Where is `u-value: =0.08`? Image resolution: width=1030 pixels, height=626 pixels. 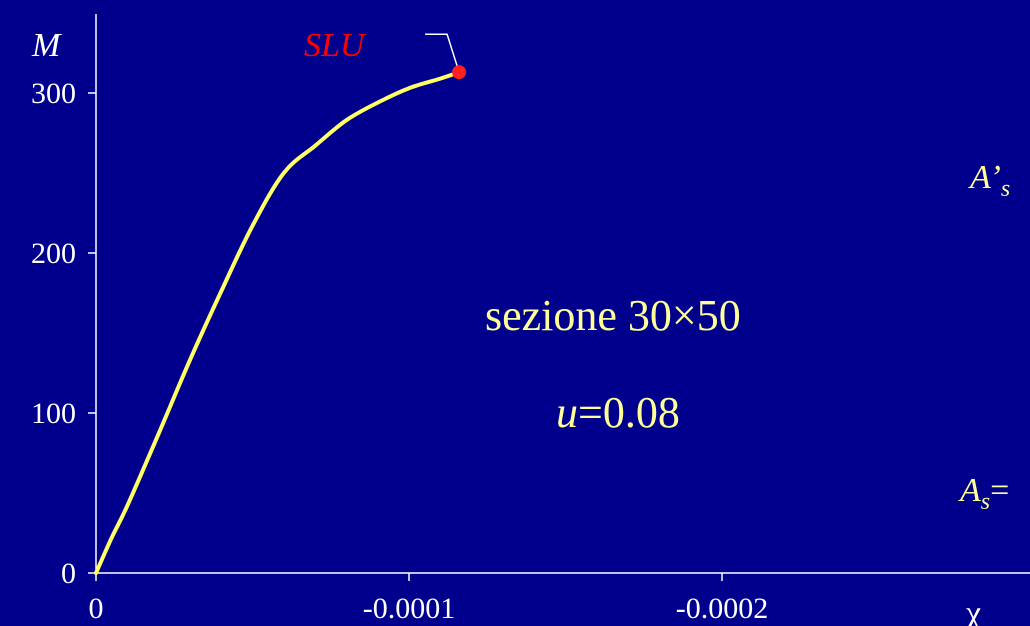
u-value: =0.08 is located at coordinates (629, 412).